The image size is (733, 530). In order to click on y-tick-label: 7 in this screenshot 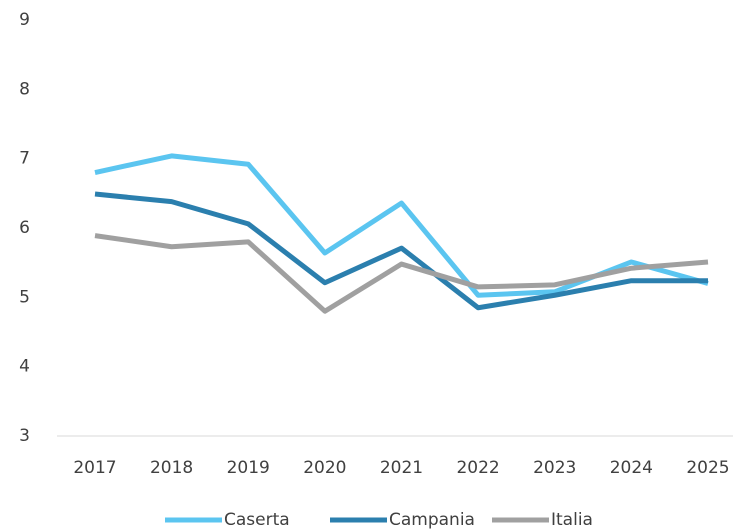, I will do `click(24, 159)`.